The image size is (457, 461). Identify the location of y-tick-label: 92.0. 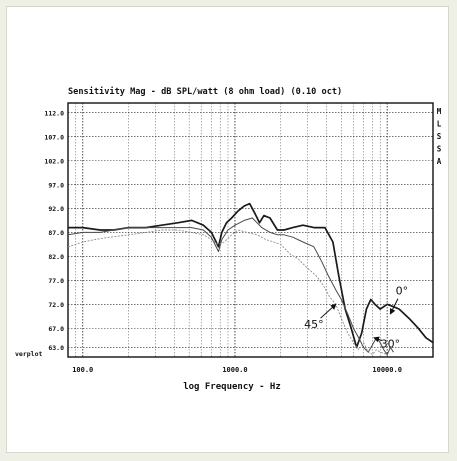
(56, 209).